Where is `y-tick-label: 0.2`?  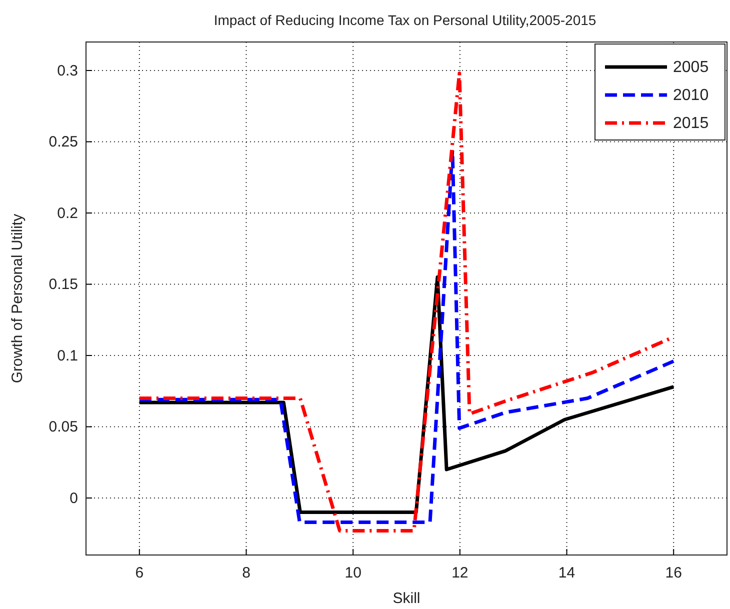 y-tick-label: 0.2 is located at coordinates (67, 213).